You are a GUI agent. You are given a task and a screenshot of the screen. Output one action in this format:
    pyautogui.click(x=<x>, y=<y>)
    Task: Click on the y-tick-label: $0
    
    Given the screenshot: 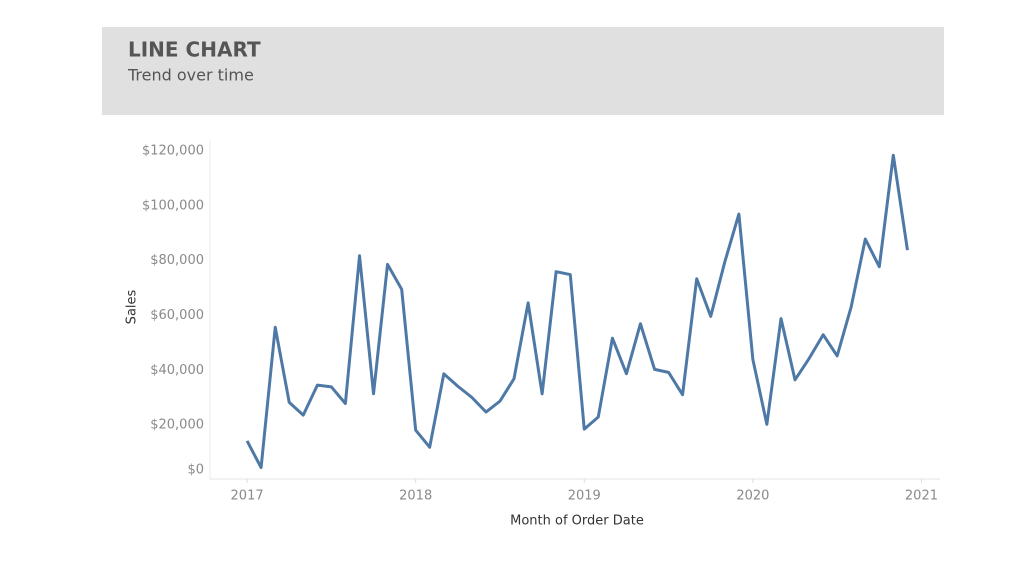 What is the action you would take?
    pyautogui.click(x=195, y=470)
    